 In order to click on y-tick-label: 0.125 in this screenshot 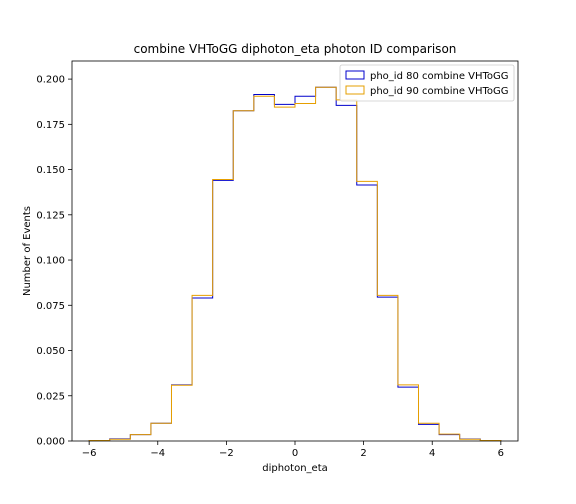, I will do `click(50, 215)`.